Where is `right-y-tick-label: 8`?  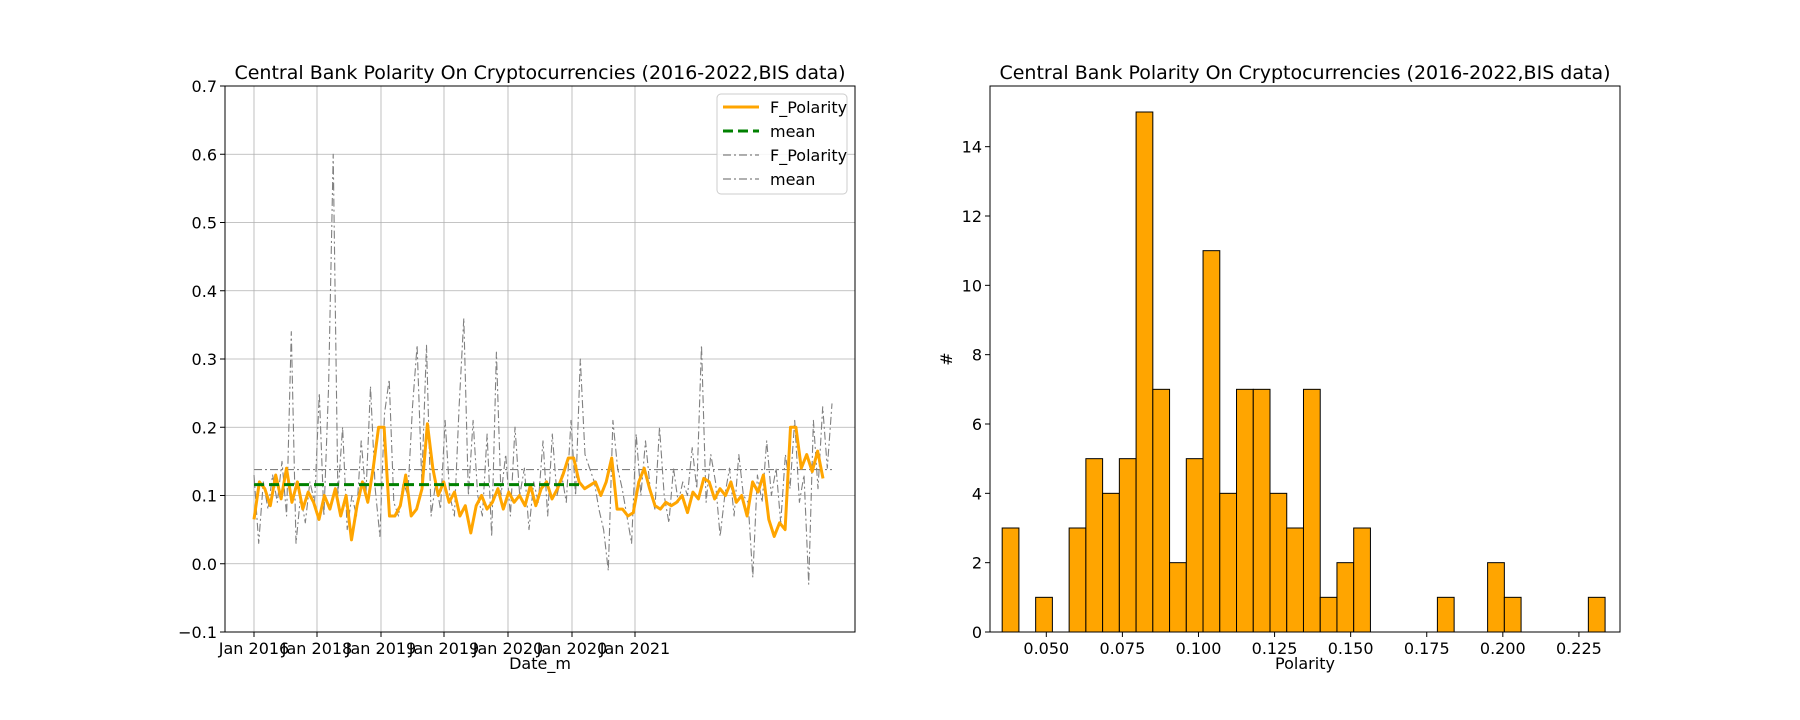 right-y-tick-label: 8 is located at coordinates (977, 355).